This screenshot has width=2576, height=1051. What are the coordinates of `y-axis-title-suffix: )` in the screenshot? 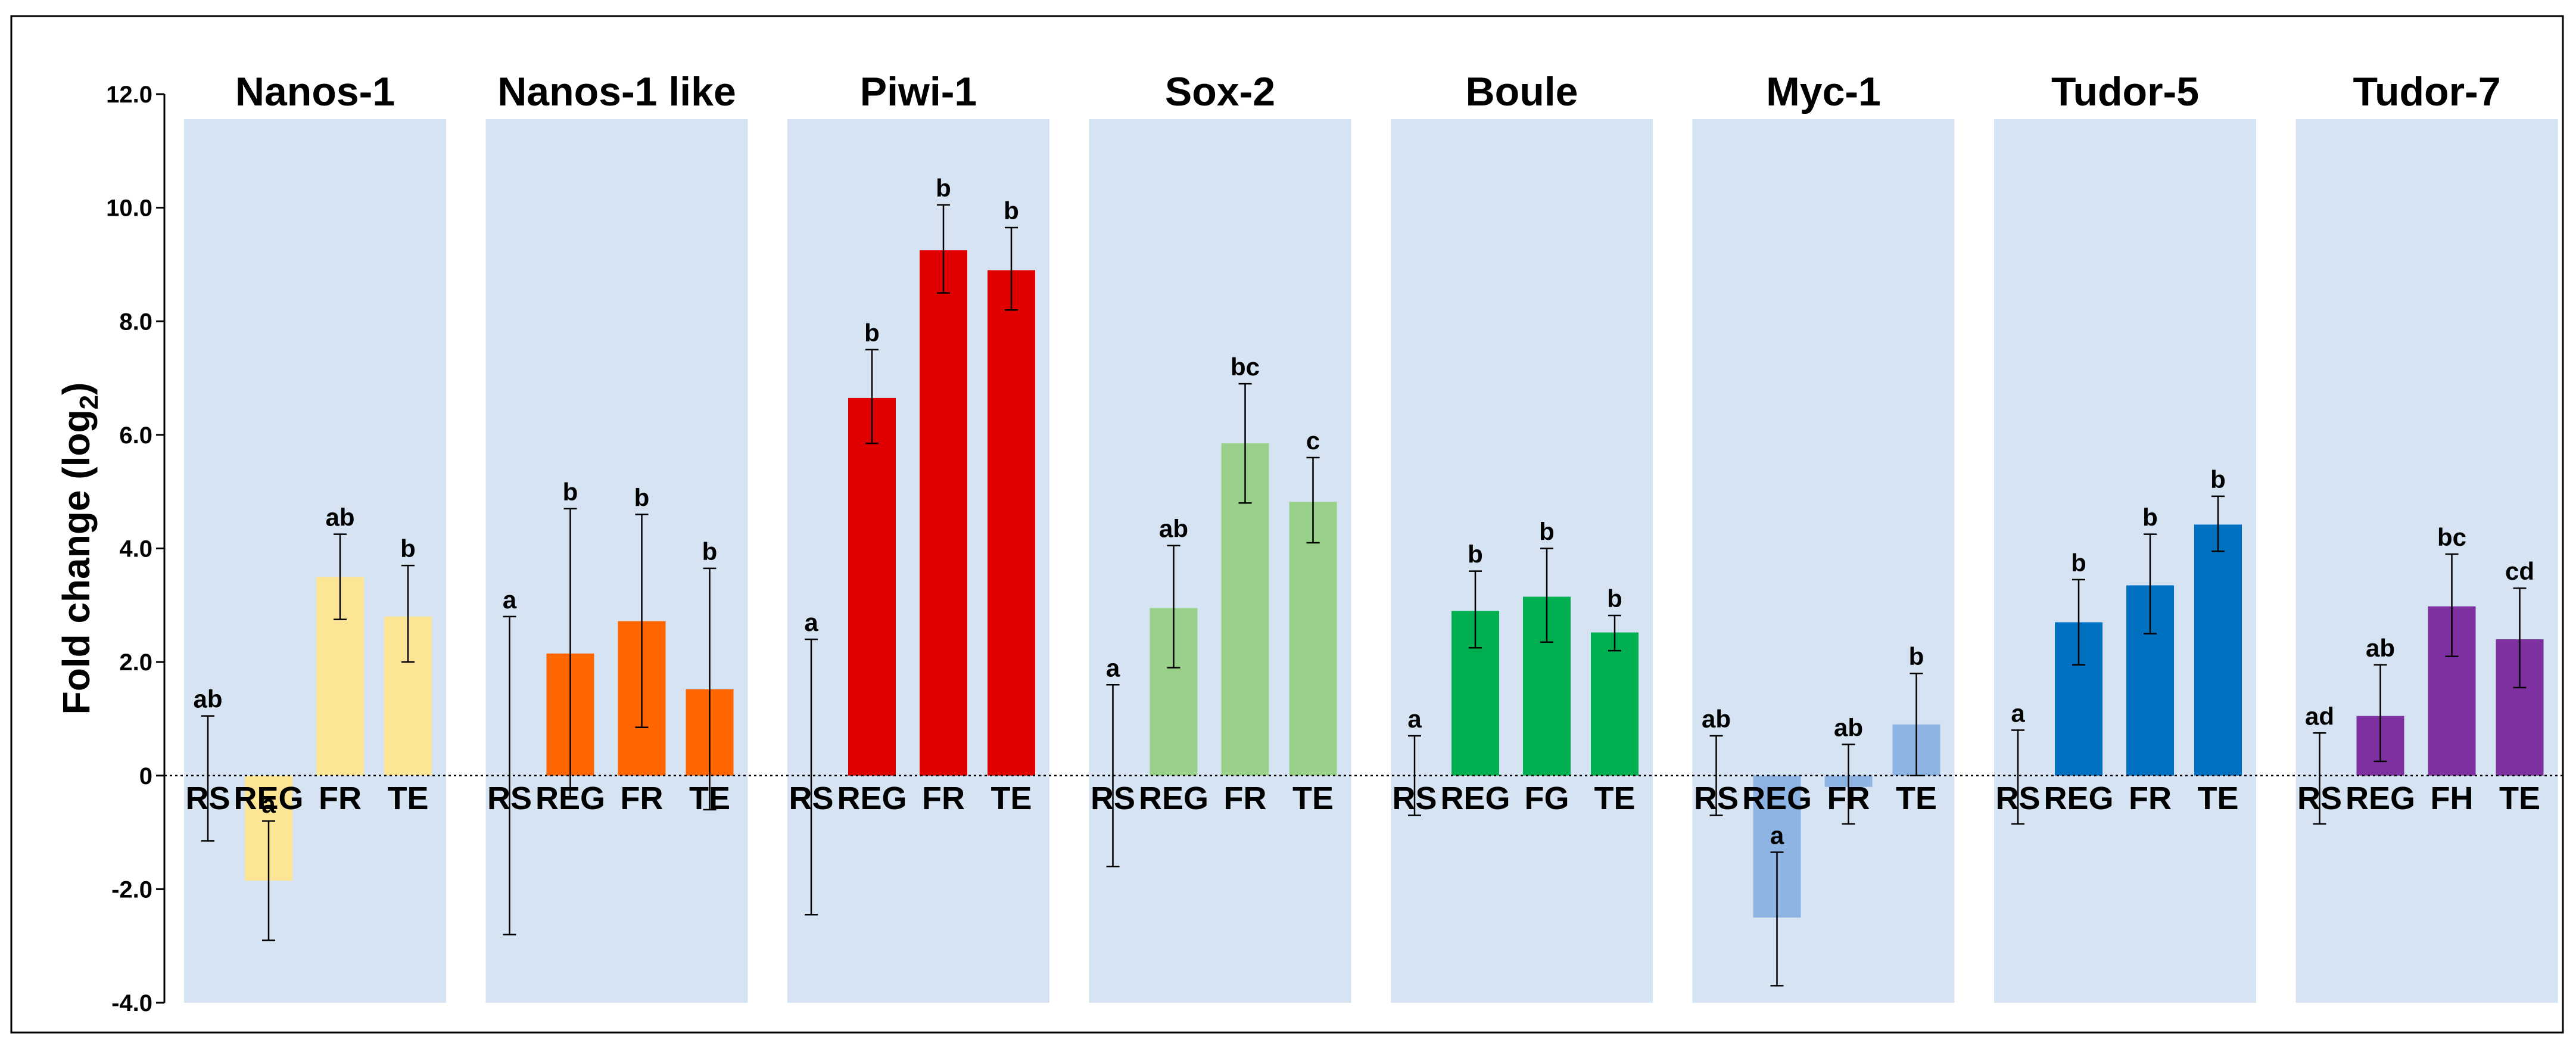 It's located at (76, 389).